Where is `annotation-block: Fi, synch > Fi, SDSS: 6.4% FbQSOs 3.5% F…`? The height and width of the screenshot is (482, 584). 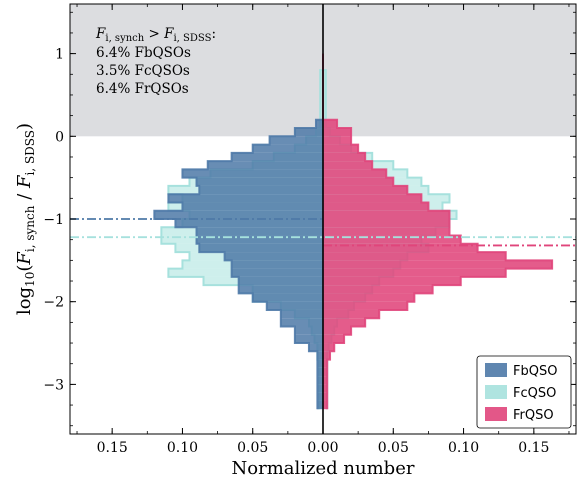
annotation-block: Fi, synch > Fi, SDSS: 6.4% FbQSOs 3.5% F… is located at coordinates (155, 61).